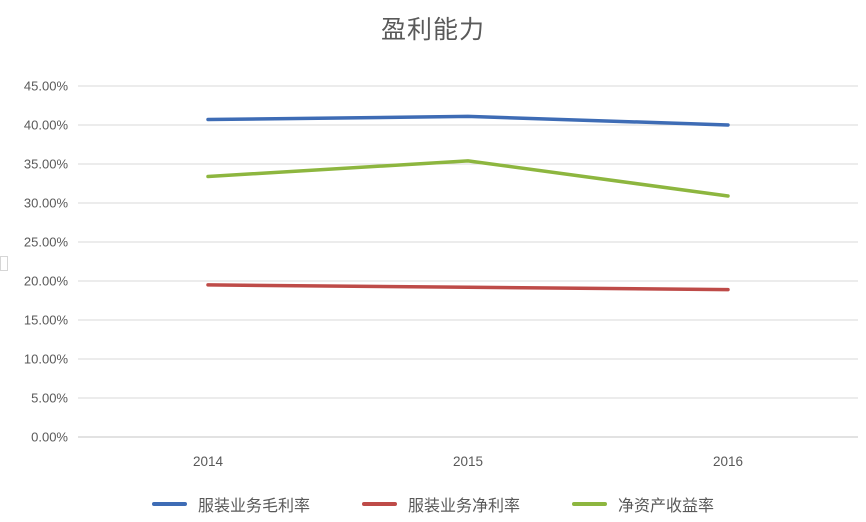 The image size is (866, 522). Describe the element at coordinates (4, 263) in the screenshot. I see `y-axis-title-box` at that location.